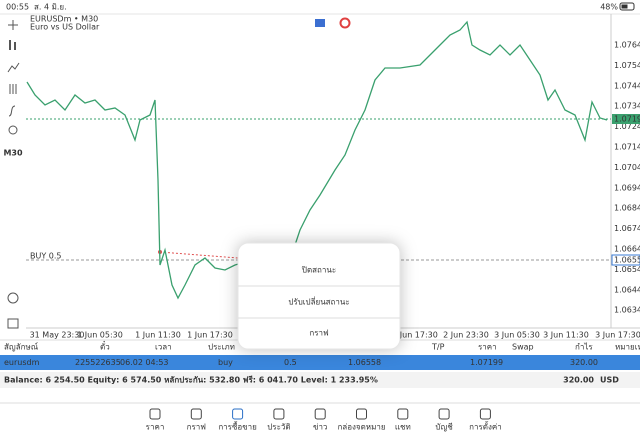 The width and height of the screenshot is (640, 447). What do you see at coordinates (57, 335) in the screenshot?
I see `time-label: 31 May 23:30` at bounding box center [57, 335].